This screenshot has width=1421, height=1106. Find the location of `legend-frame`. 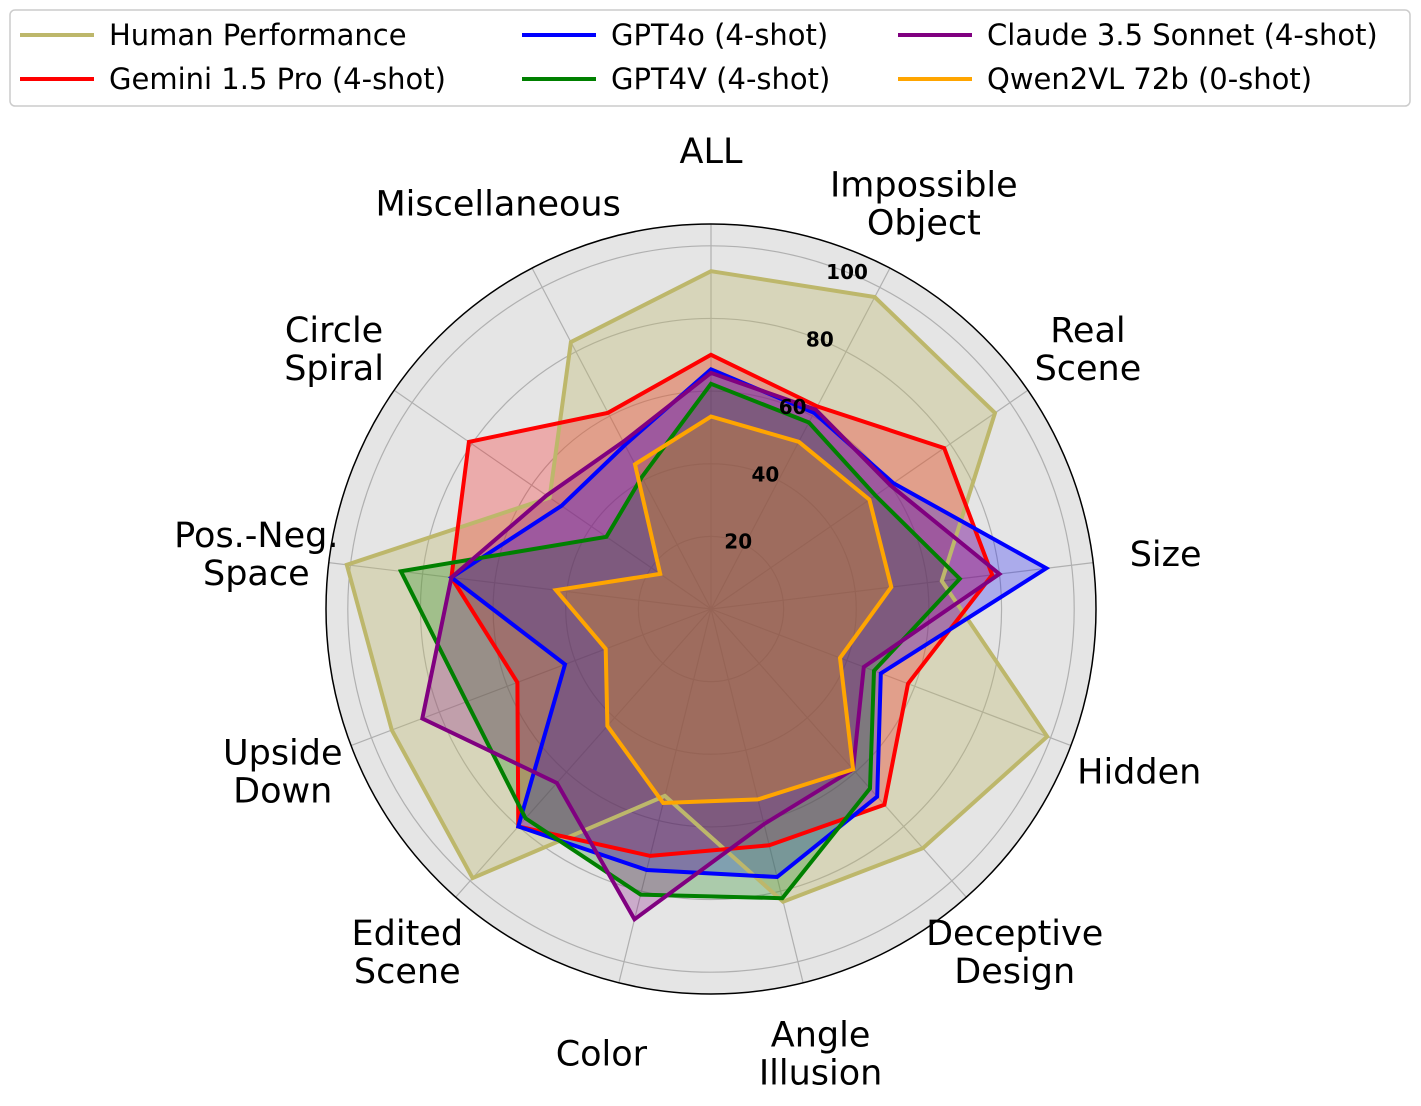

legend-frame is located at coordinates (710, 58).